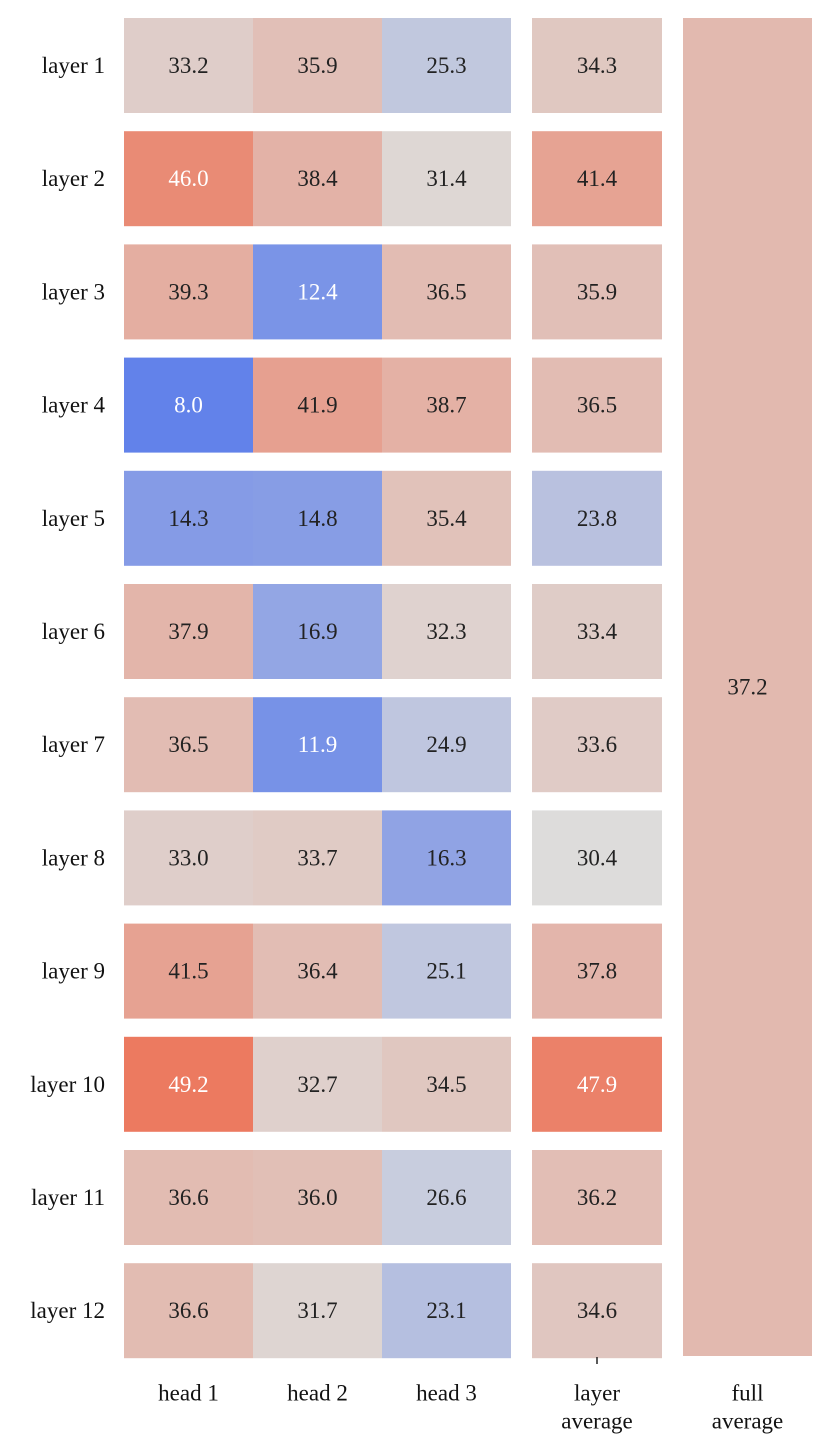 The height and width of the screenshot is (1446, 831). I want to click on full-average-column: 37.2, so click(747, 687).